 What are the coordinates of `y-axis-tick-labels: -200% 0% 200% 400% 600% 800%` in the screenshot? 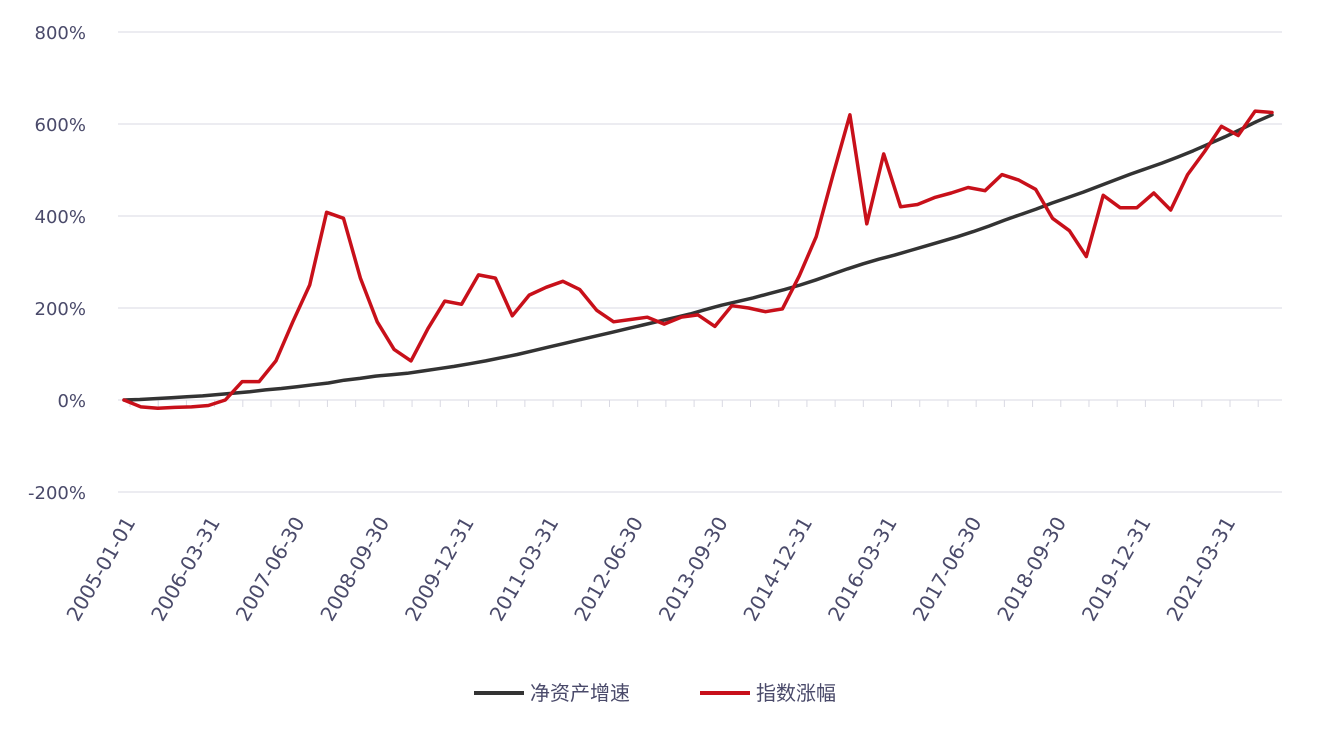 It's located at (57, 263).